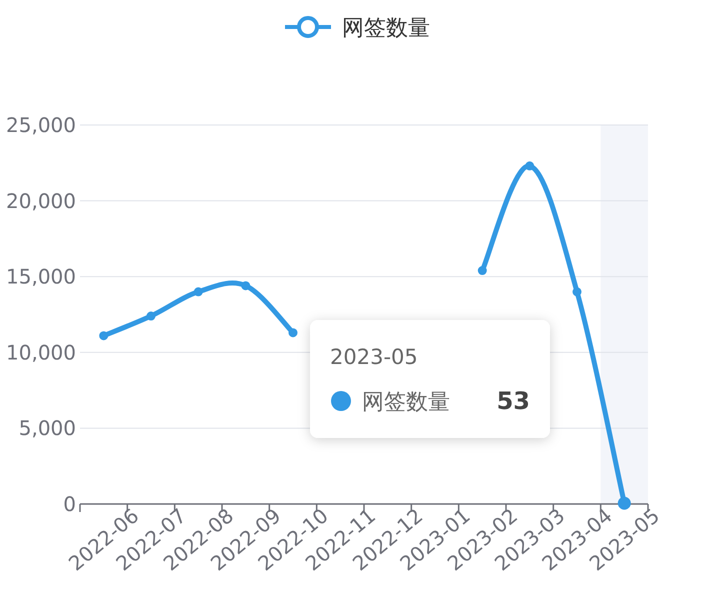 The height and width of the screenshot is (609, 720). I want to click on legend-label: 网签数量, so click(386, 28).